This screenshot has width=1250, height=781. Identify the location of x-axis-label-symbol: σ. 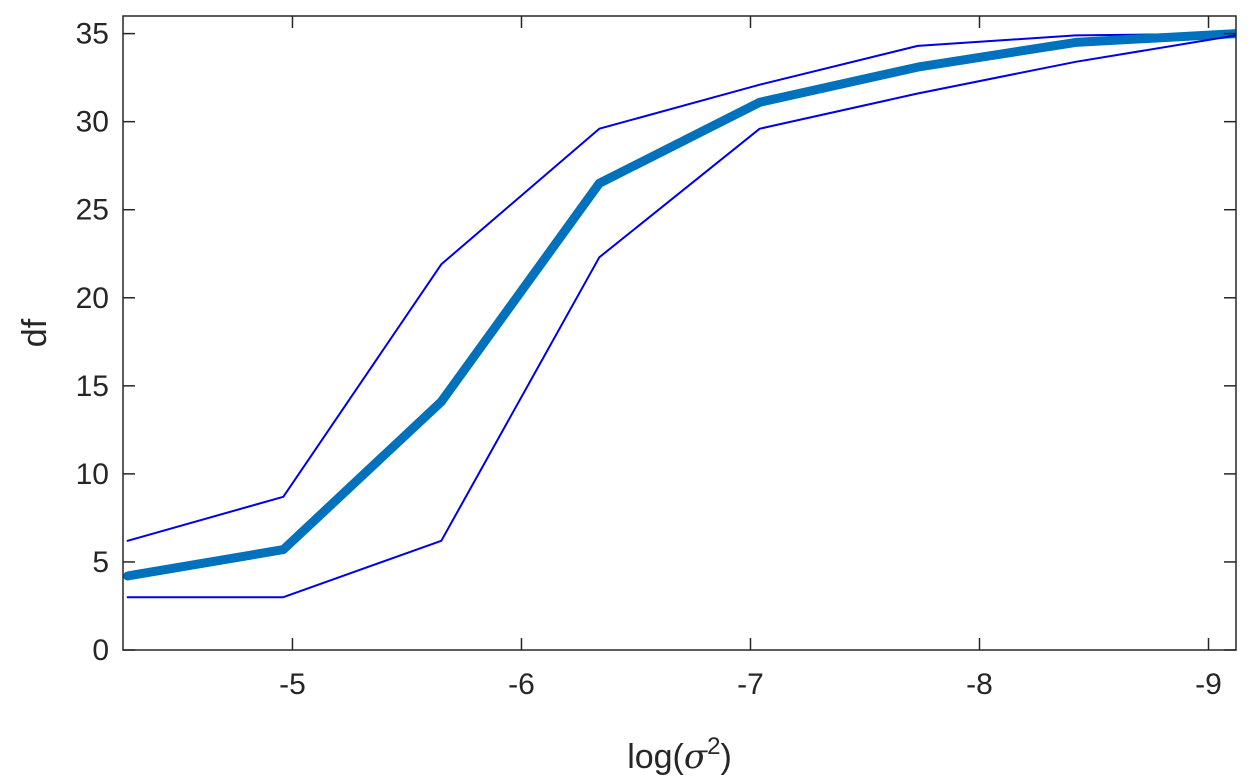
(696, 757).